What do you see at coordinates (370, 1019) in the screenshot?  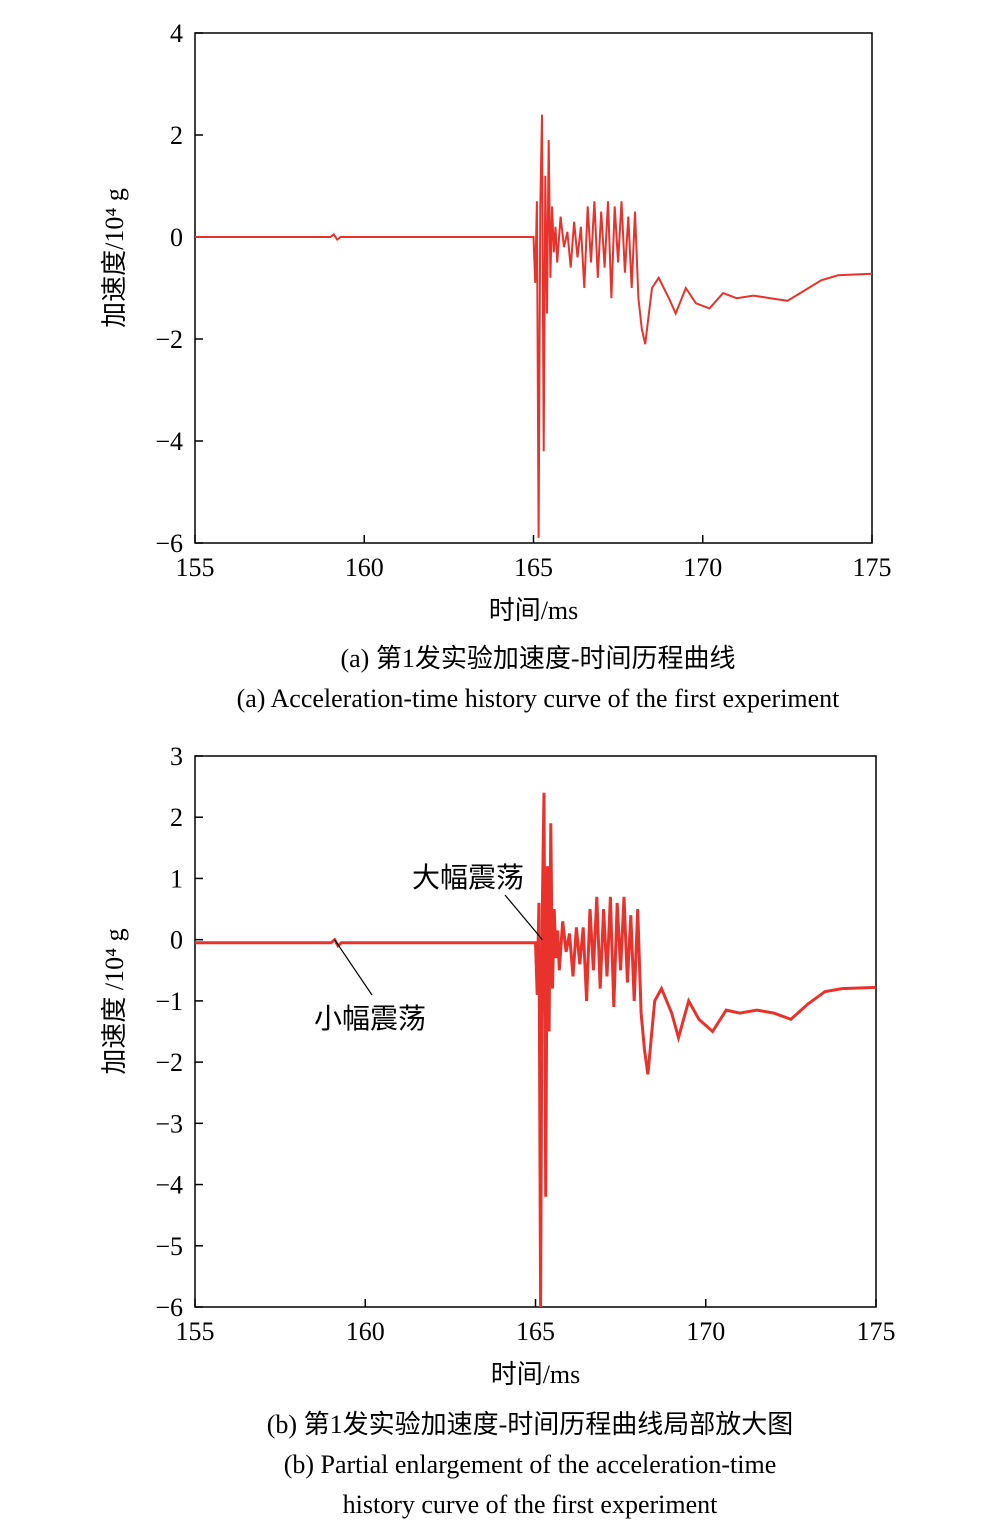 I see `annotation-small-oscillation: 小幅震荡` at bounding box center [370, 1019].